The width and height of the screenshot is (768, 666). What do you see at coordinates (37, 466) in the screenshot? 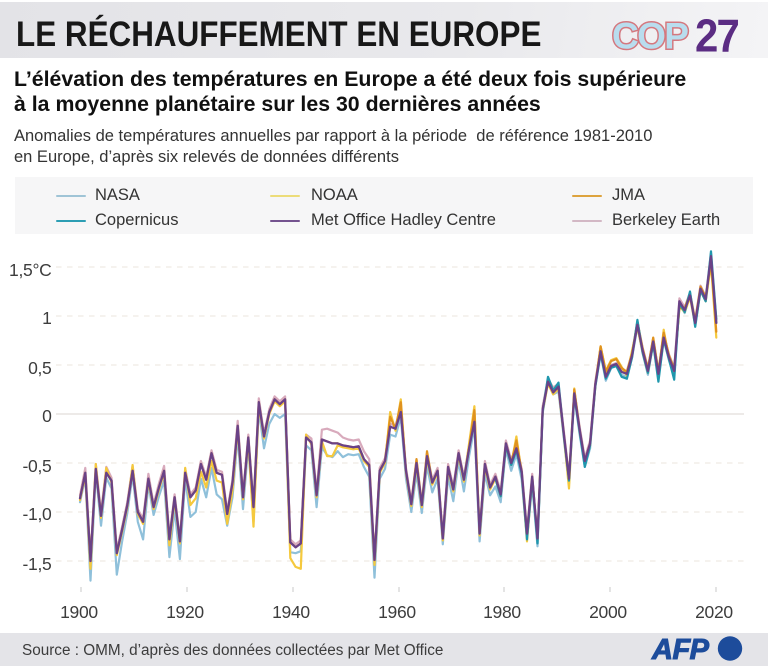
I see `svg-text: -0,5` at bounding box center [37, 466].